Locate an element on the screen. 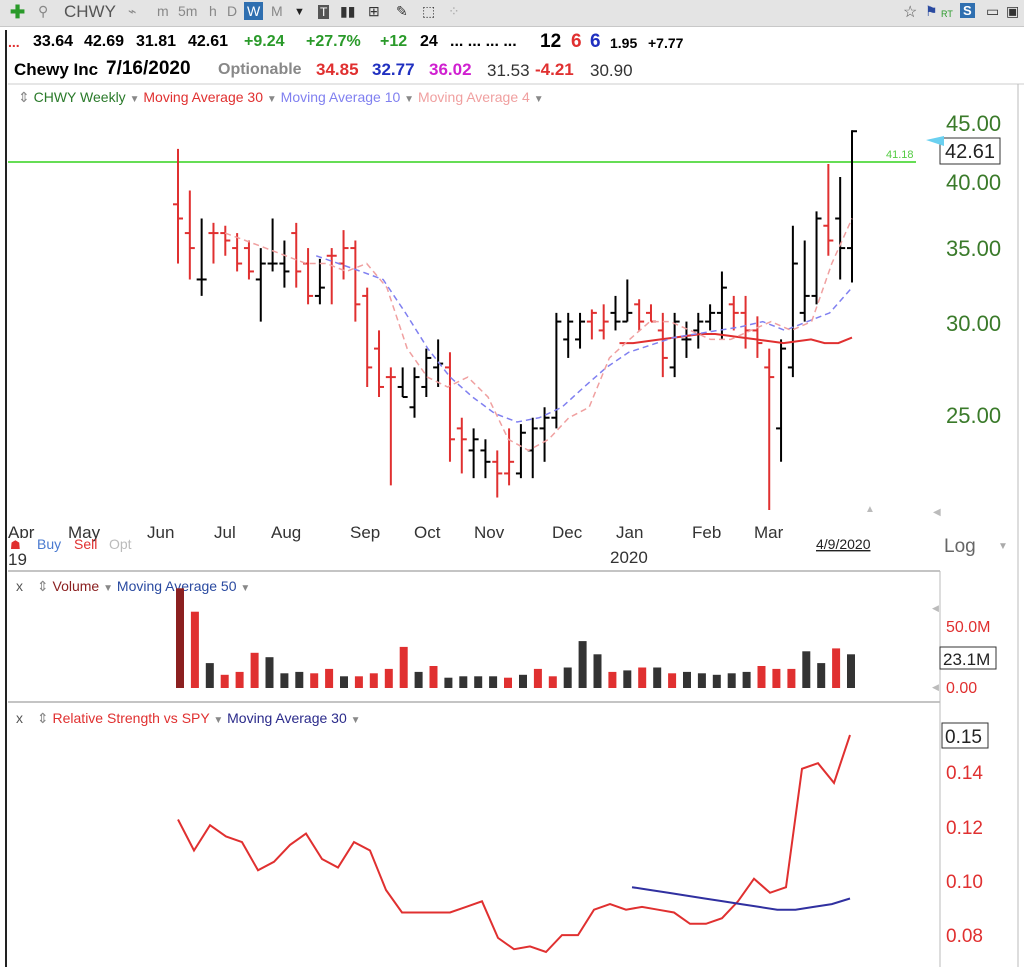 This screenshot has height=967, width=1024. dots-icon: ⁘ is located at coordinates (454, 11).